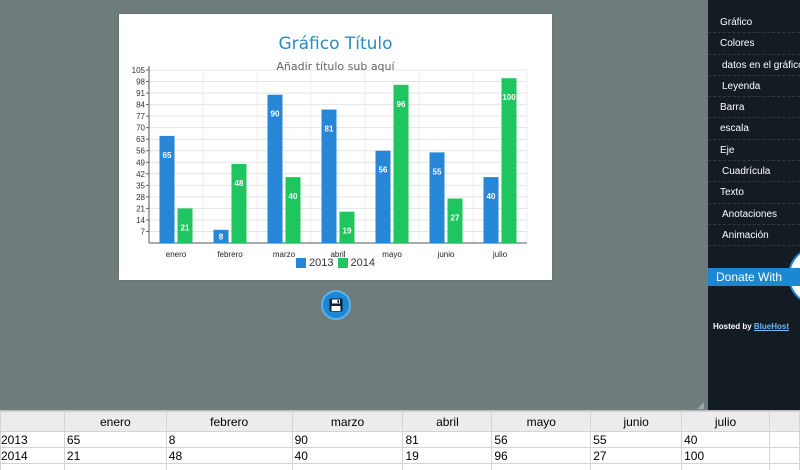 This screenshot has height=470, width=800. I want to click on legend-item: 2014, so click(356, 263).